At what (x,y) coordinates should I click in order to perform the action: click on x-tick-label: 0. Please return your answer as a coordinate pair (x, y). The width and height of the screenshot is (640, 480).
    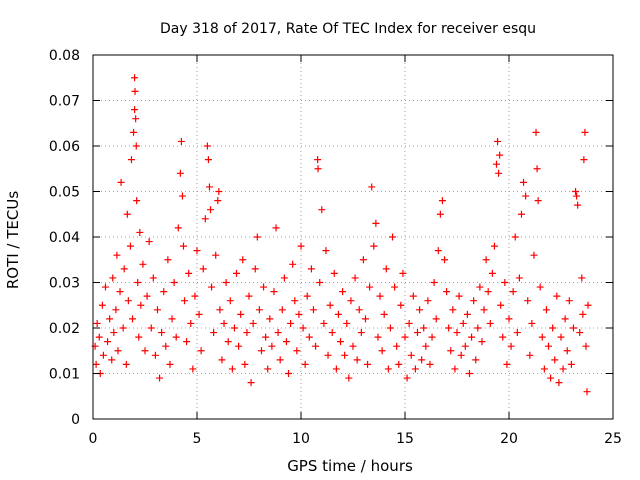
    Looking at the image, I should click on (93, 439).